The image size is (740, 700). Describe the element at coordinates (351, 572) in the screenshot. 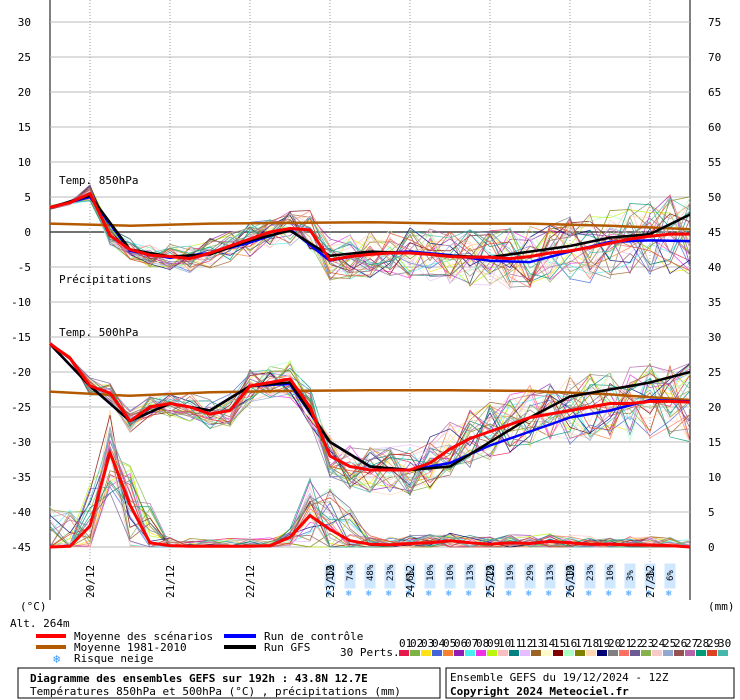

I see `snow-risk-label: 74%` at that location.